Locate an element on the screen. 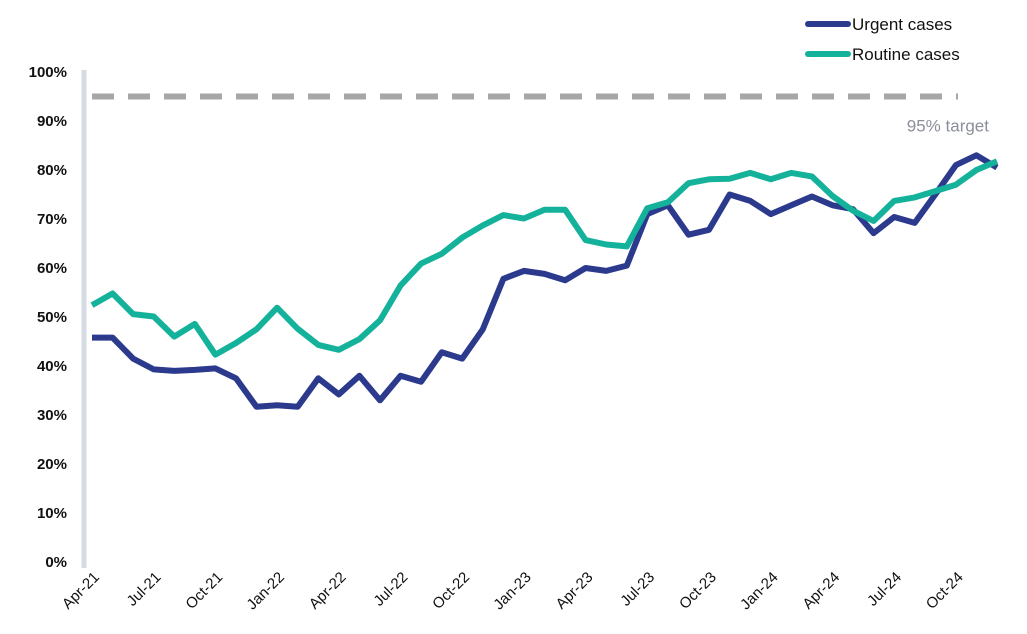 The height and width of the screenshot is (634, 1027). y-tick-label: 60% is located at coordinates (52, 268).